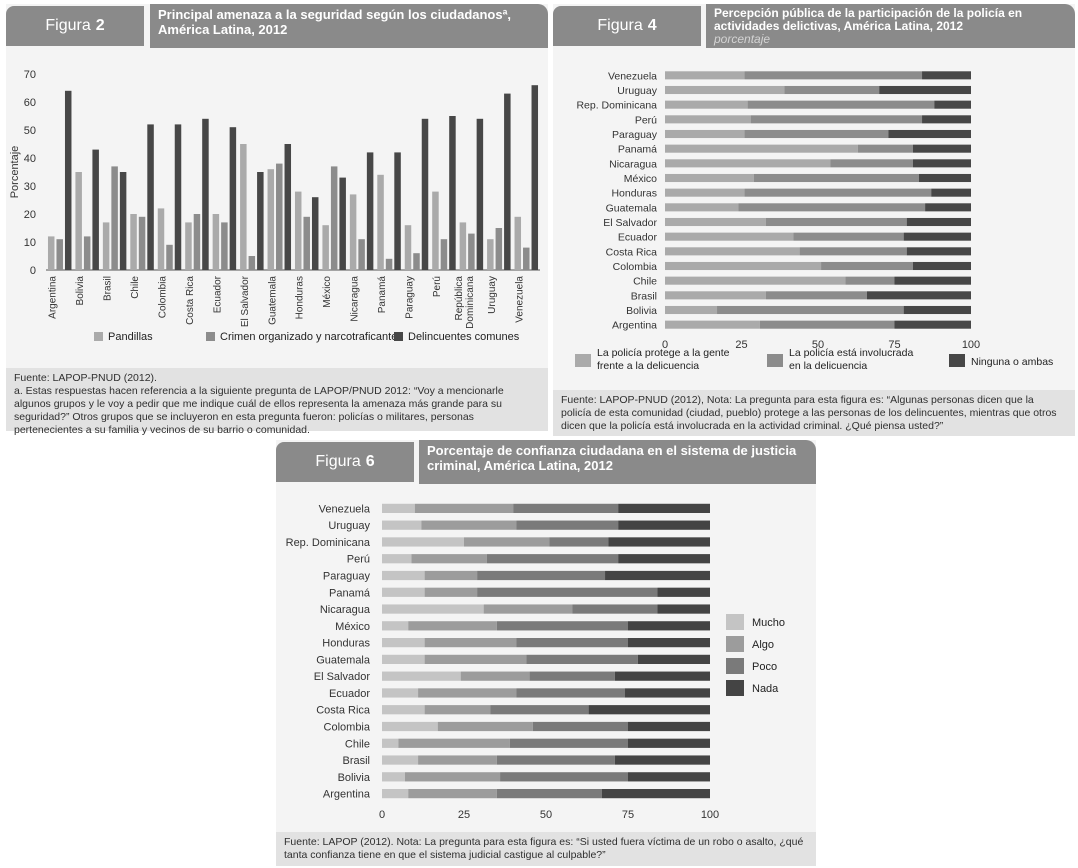  Describe the element at coordinates (634, 326) in the screenshot. I see `fig4-category-label: Argentina` at that location.